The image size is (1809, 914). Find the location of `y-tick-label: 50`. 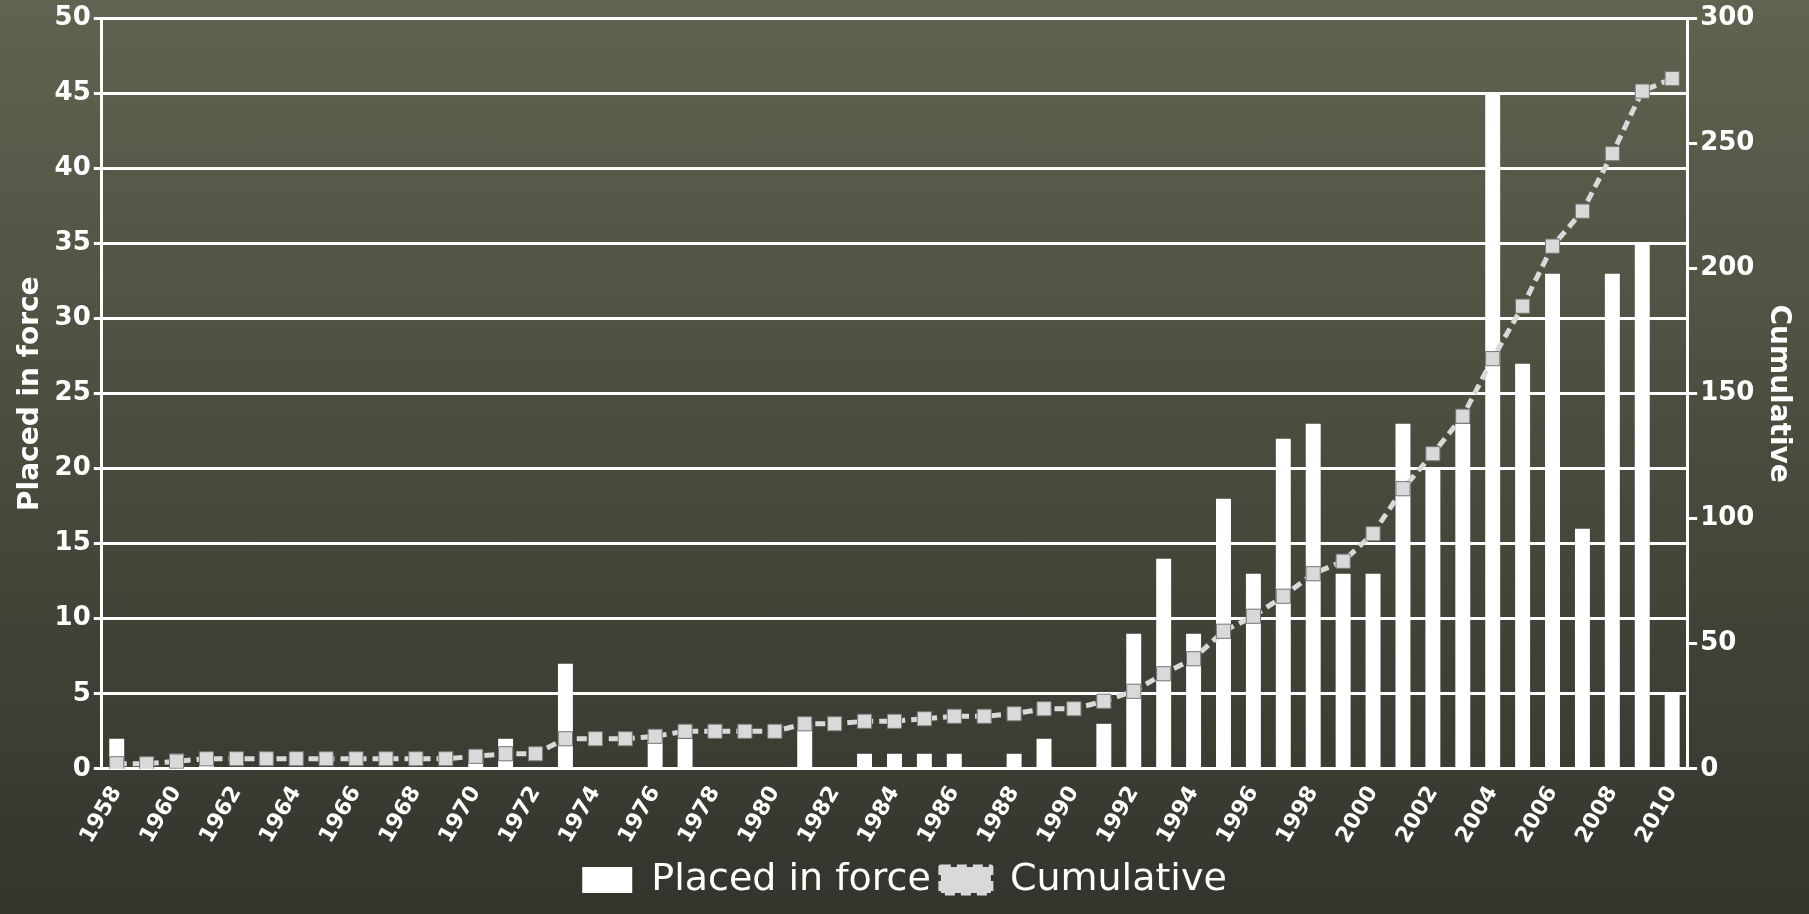

y-tick-label: 50 is located at coordinates (72, 16).